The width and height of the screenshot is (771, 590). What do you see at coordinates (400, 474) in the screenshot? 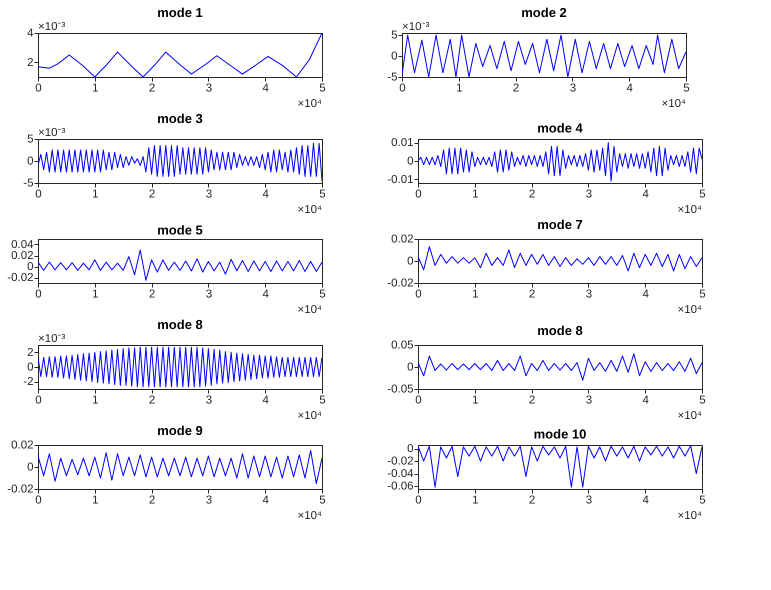
I see `y-tick-label: -0.04` at bounding box center [400, 474].